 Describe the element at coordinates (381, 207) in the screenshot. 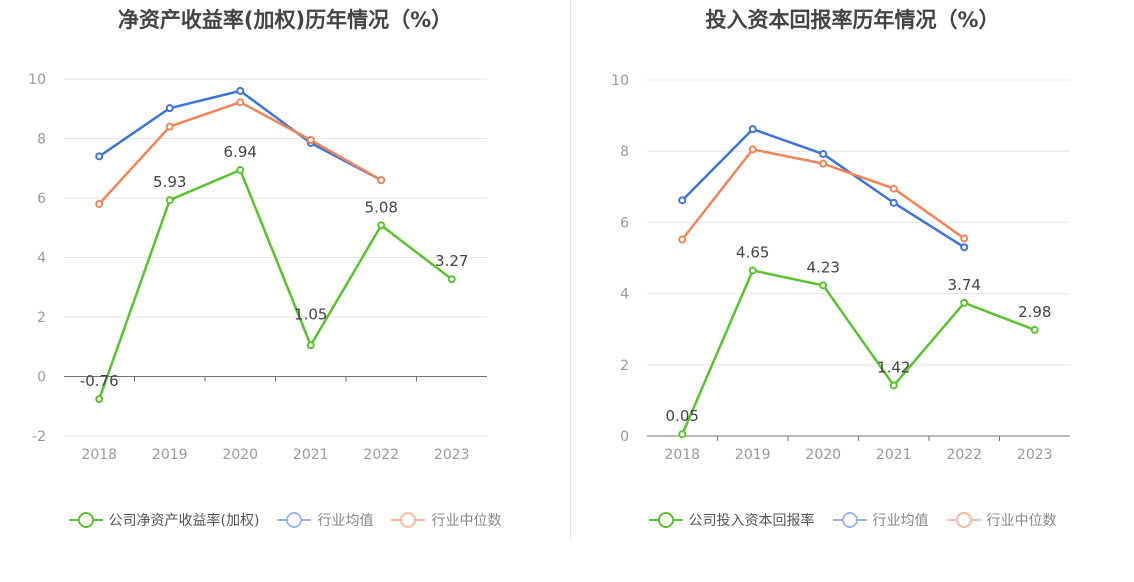

I see `data-label: 5.08` at that location.